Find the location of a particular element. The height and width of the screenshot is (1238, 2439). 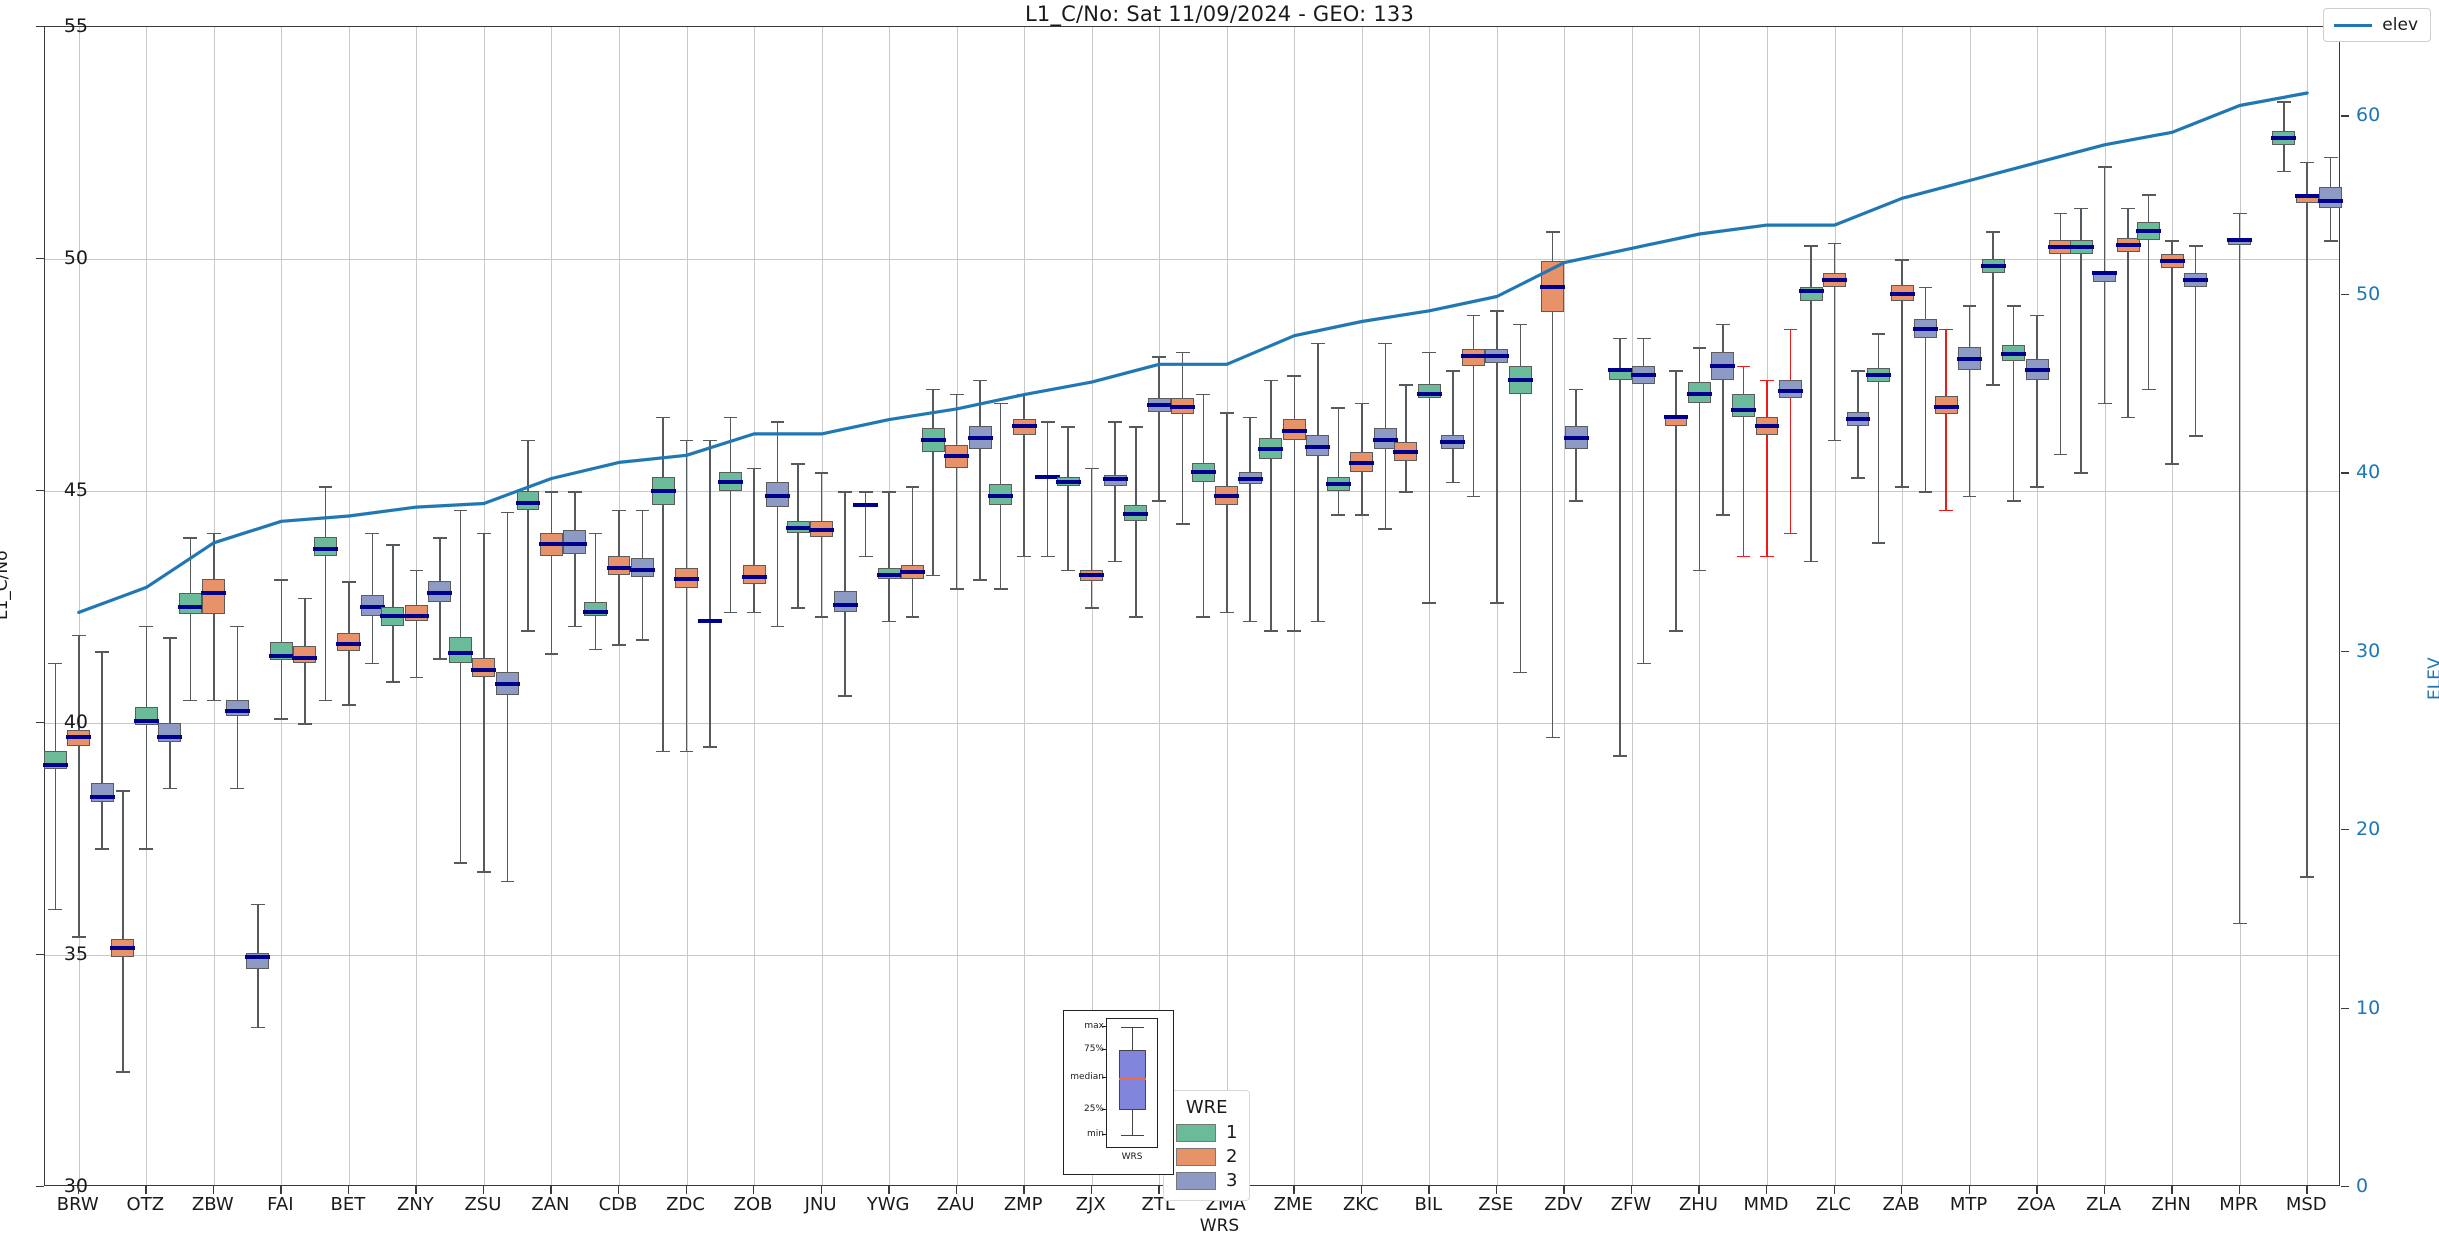

legend-wre-item-2: 2 is located at coordinates (1206, 1156).